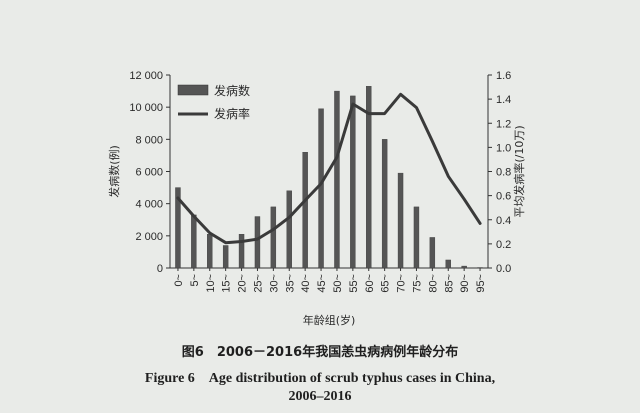  What do you see at coordinates (232, 90) in the screenshot?
I see `legend-bar-label: 发病数` at bounding box center [232, 90].